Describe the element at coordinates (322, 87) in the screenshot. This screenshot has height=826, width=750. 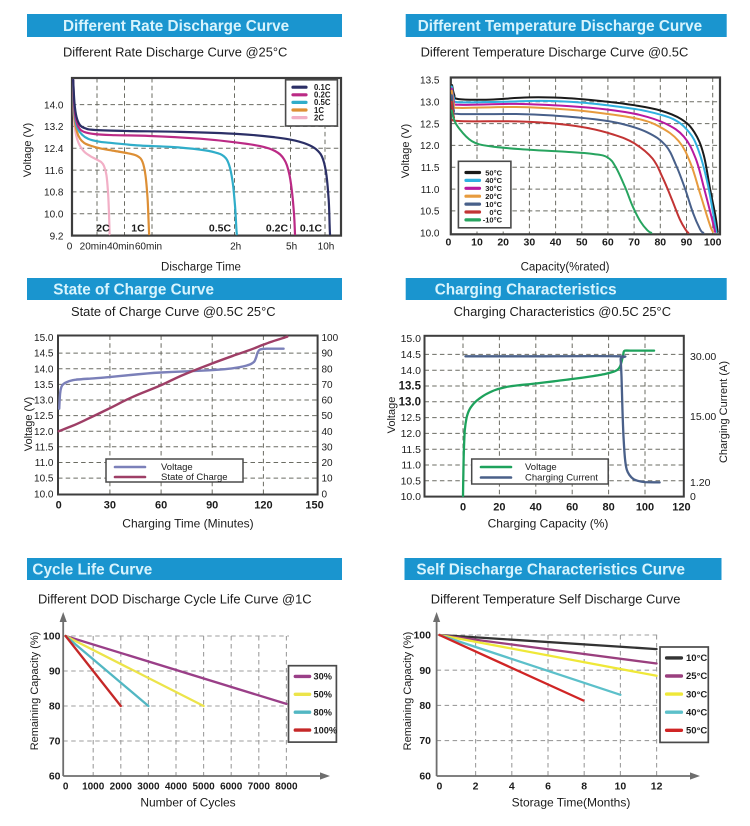
I see `svg-text: 0.1C` at that location.